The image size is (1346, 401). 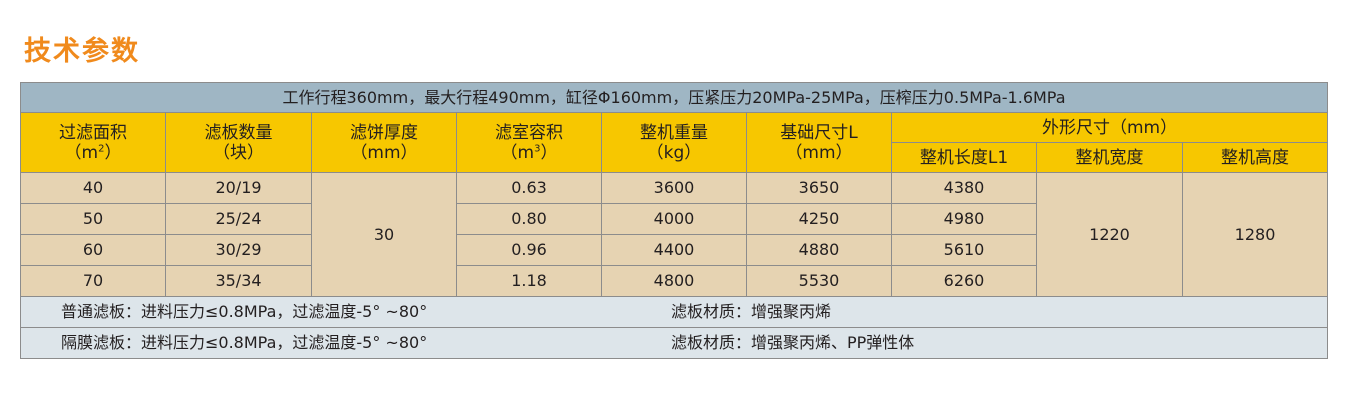 What do you see at coordinates (964, 157) in the screenshot?
I see `header-length: 整机长度L1` at bounding box center [964, 157].